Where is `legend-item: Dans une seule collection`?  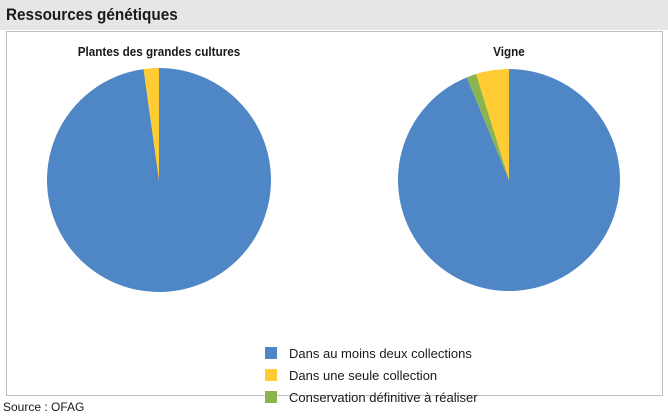 legend-item: Dans une seule collection is located at coordinates (371, 375).